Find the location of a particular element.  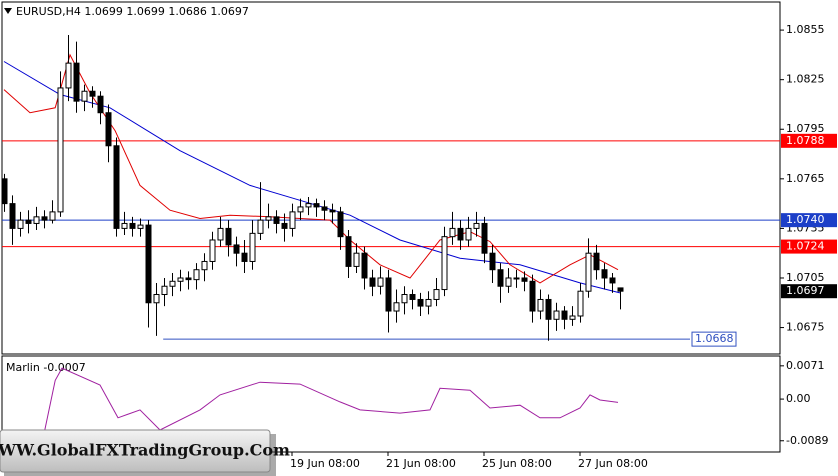

y-tick-label: 1.0795 is located at coordinates (805, 128).